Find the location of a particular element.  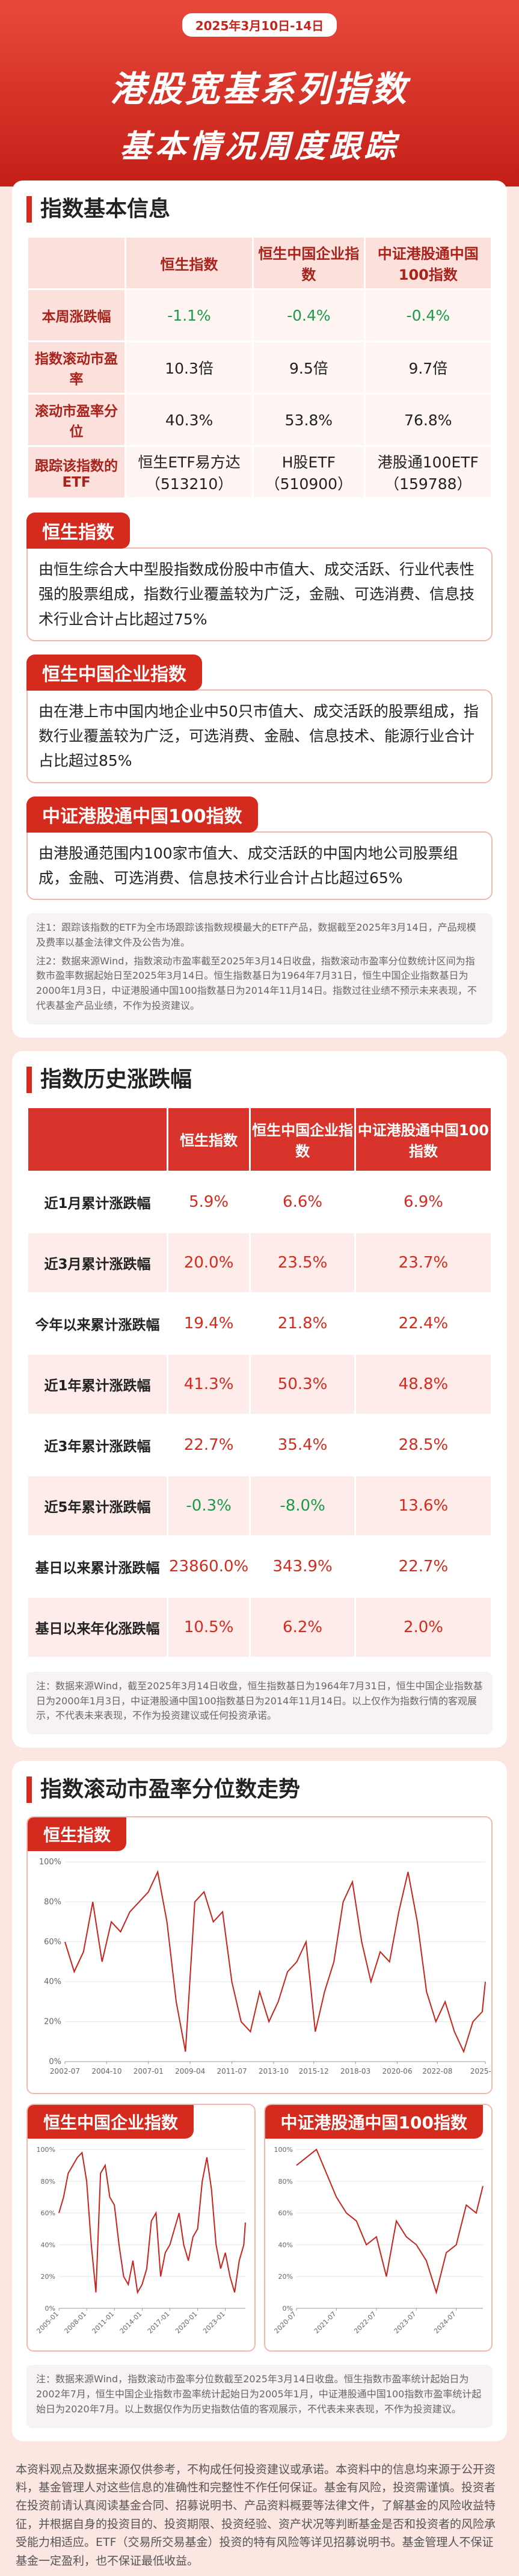

cell: -0.3% is located at coordinates (209, 1505).